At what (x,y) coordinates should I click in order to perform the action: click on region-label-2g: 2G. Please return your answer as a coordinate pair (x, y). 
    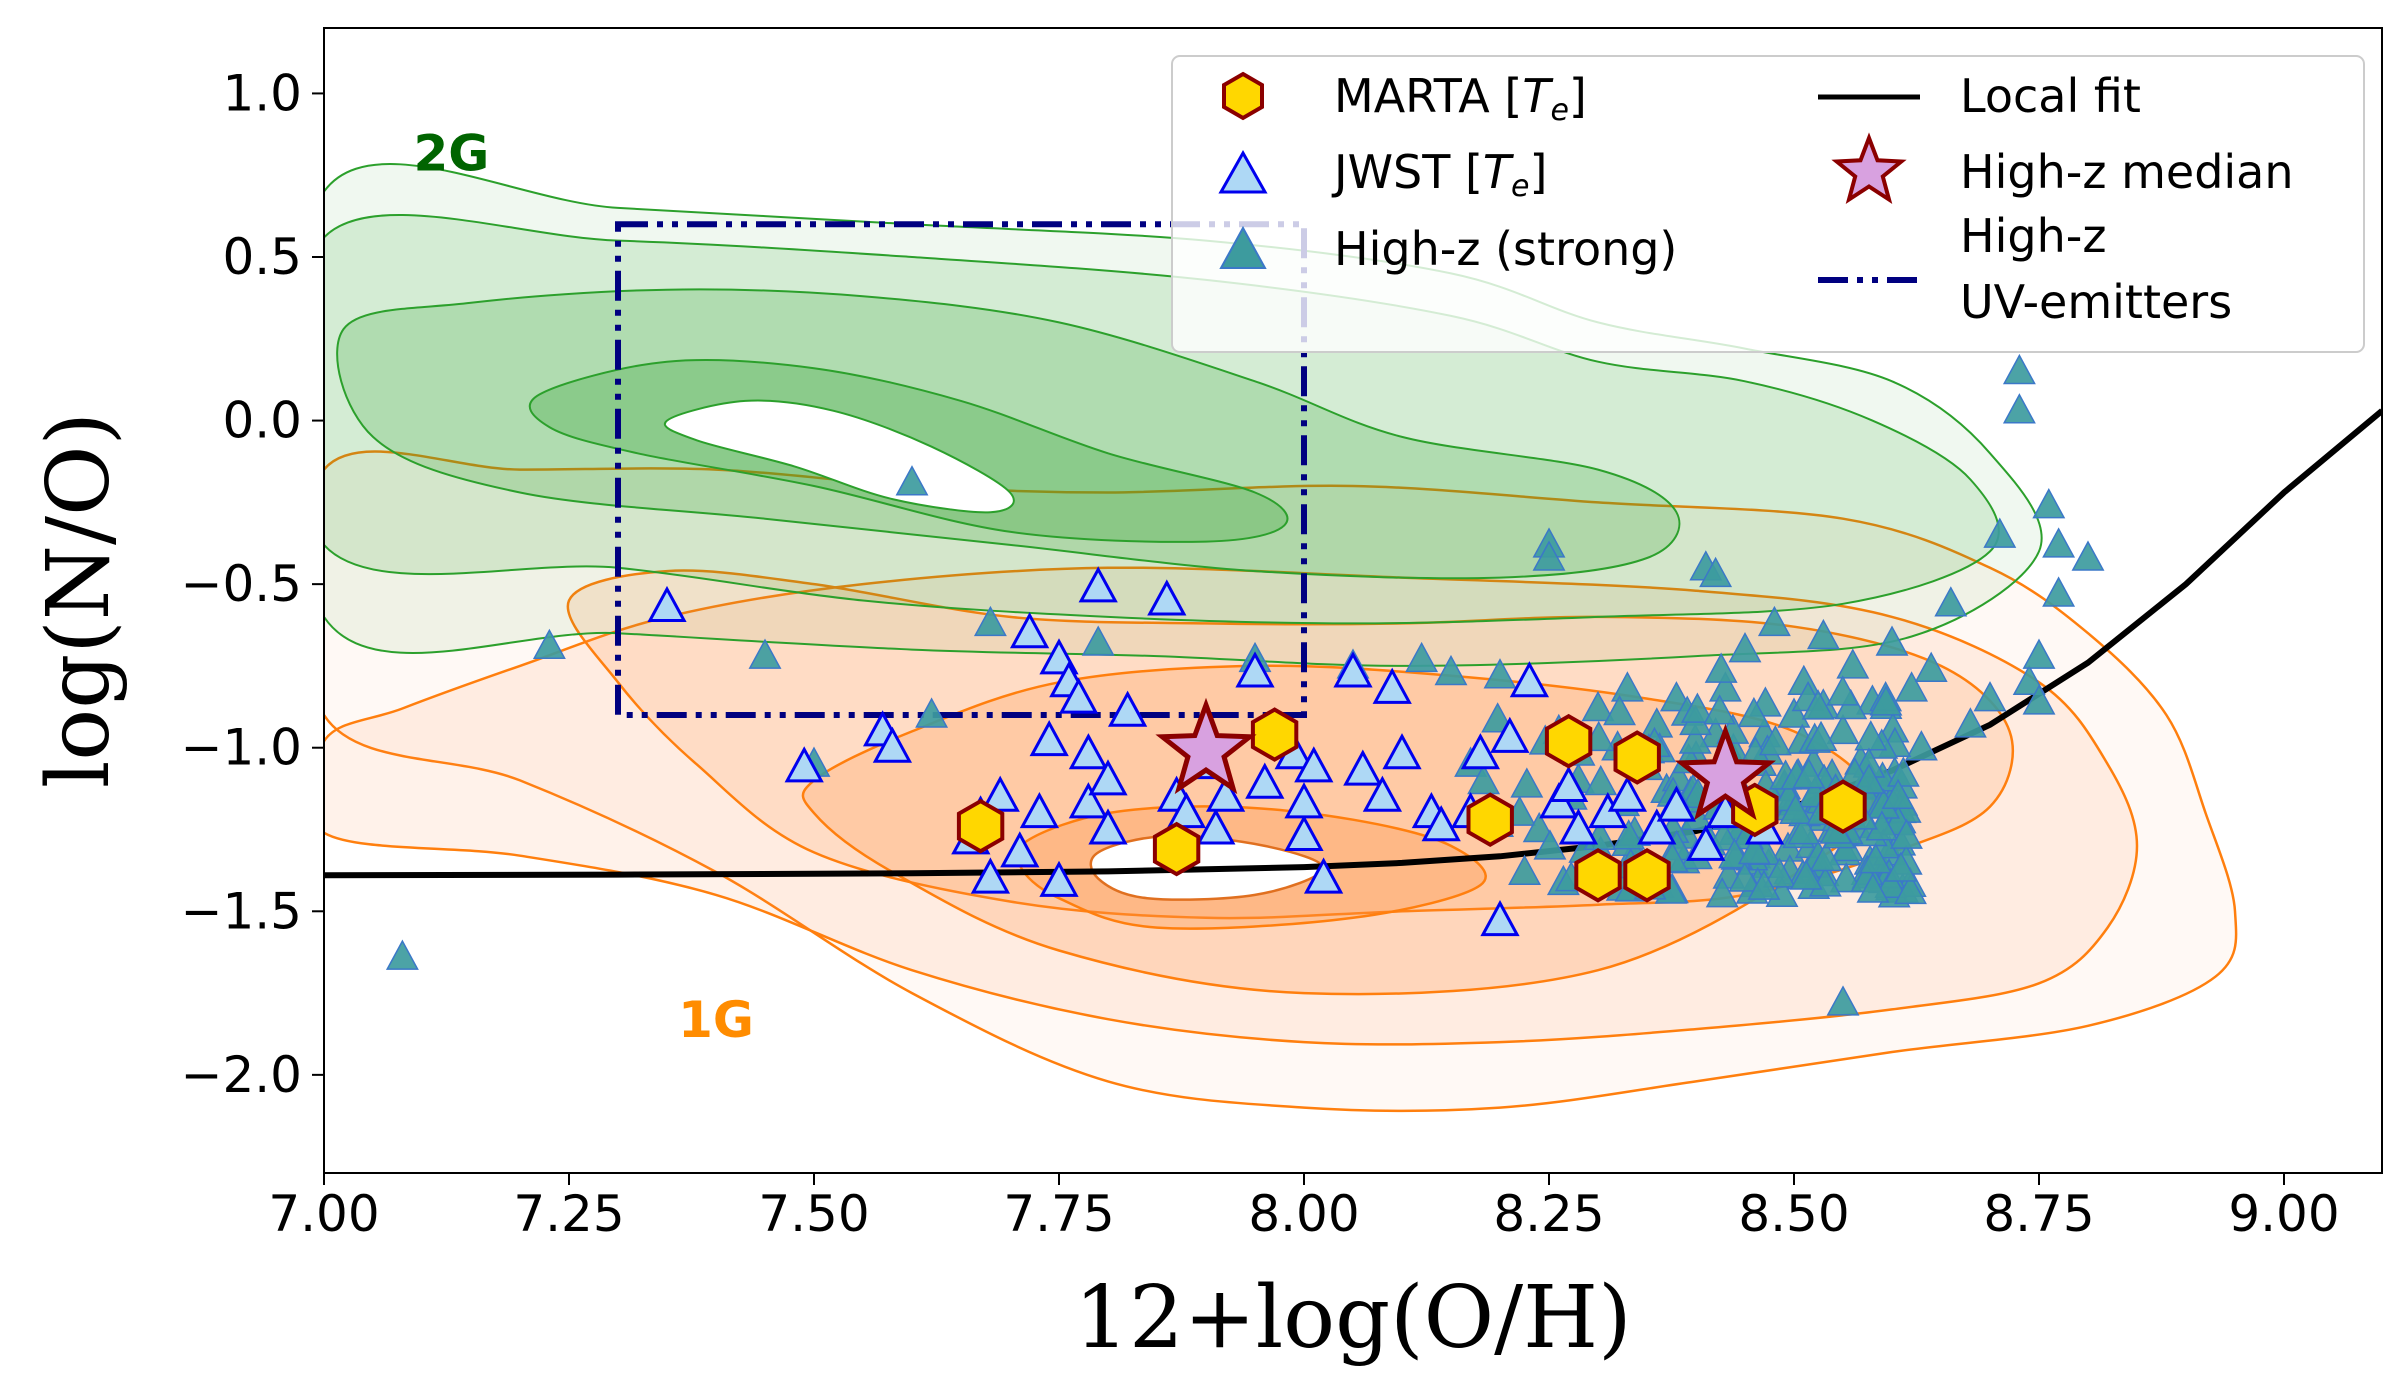
    Looking at the image, I should click on (451, 153).